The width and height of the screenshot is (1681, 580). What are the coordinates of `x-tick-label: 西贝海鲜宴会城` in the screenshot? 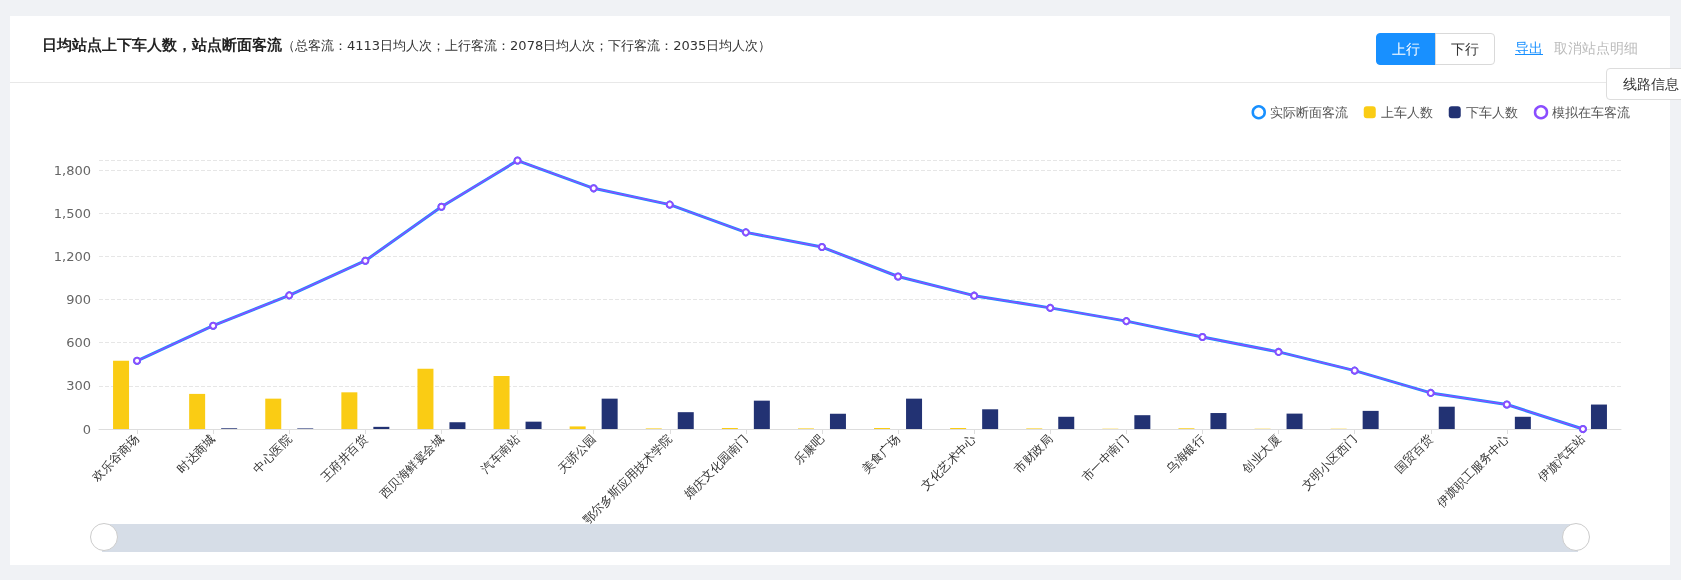 It's located at (412, 467).